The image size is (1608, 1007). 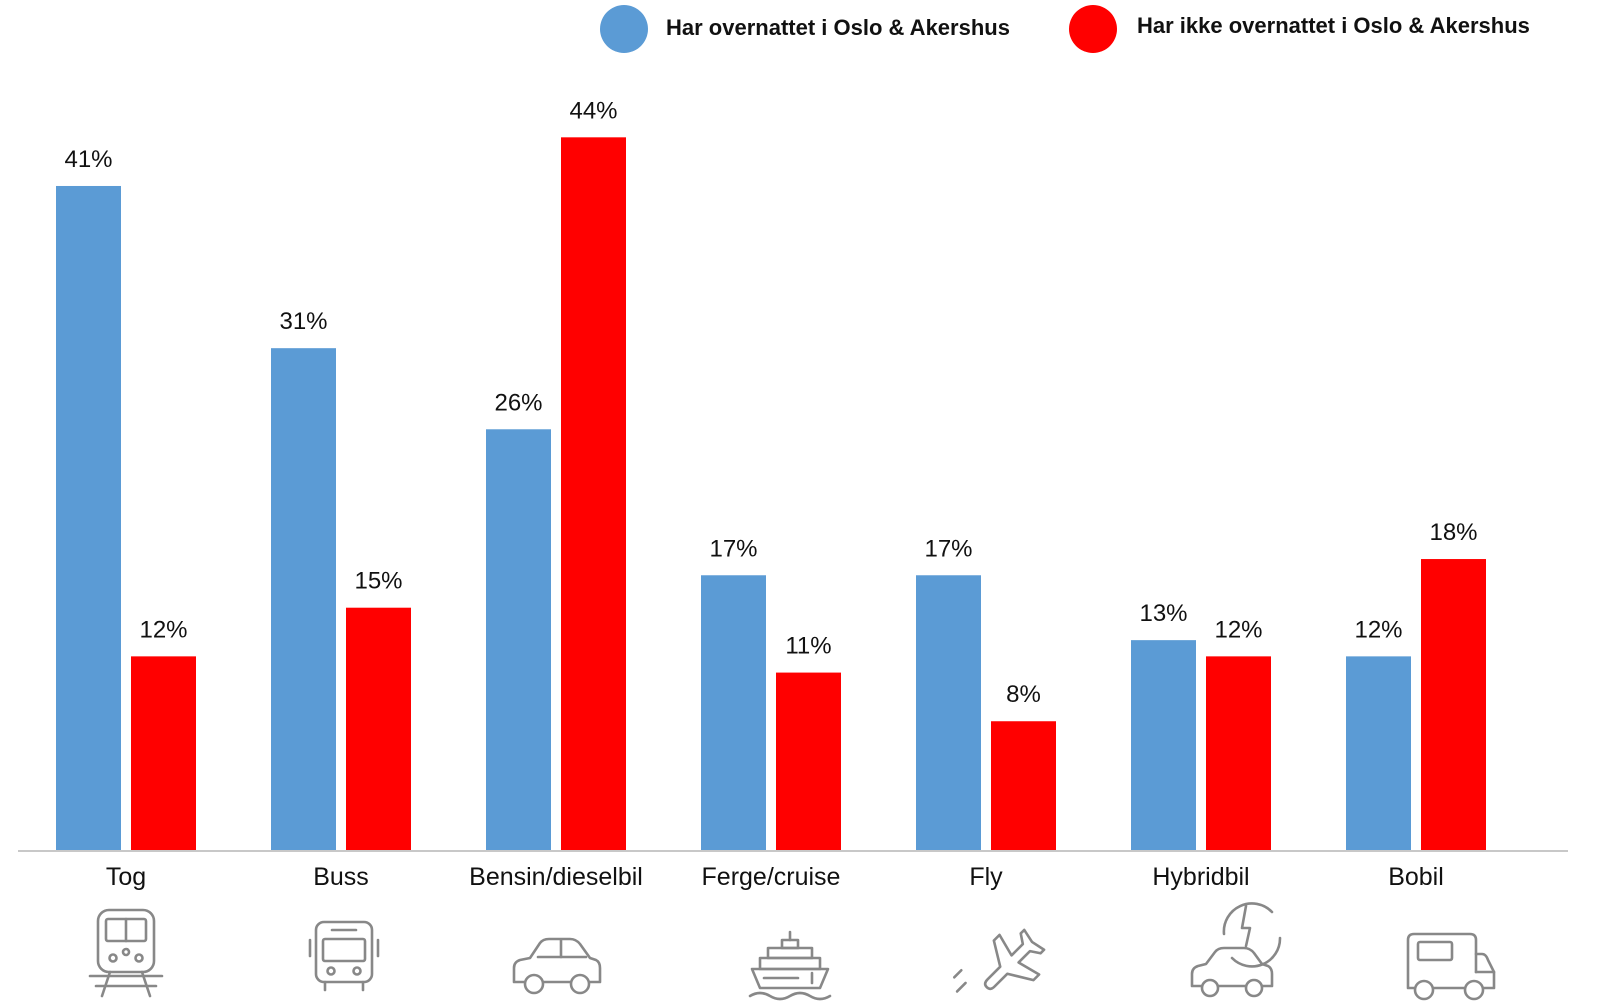 I want to click on data-label-s2-2: 44%, so click(x=593, y=110).